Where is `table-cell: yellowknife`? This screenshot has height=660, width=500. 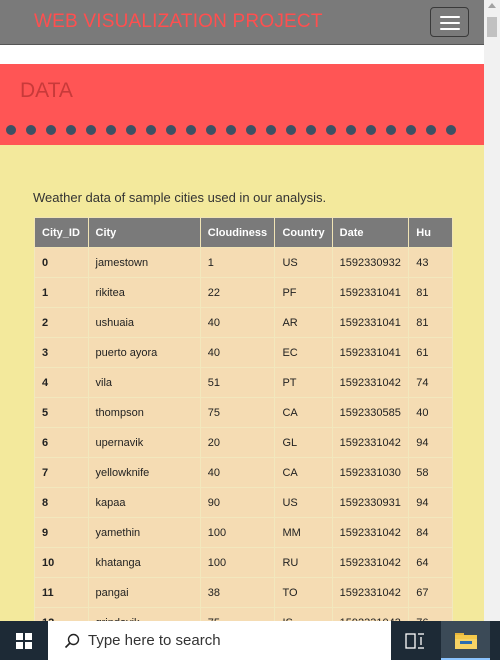 table-cell: yellowknife is located at coordinates (144, 472).